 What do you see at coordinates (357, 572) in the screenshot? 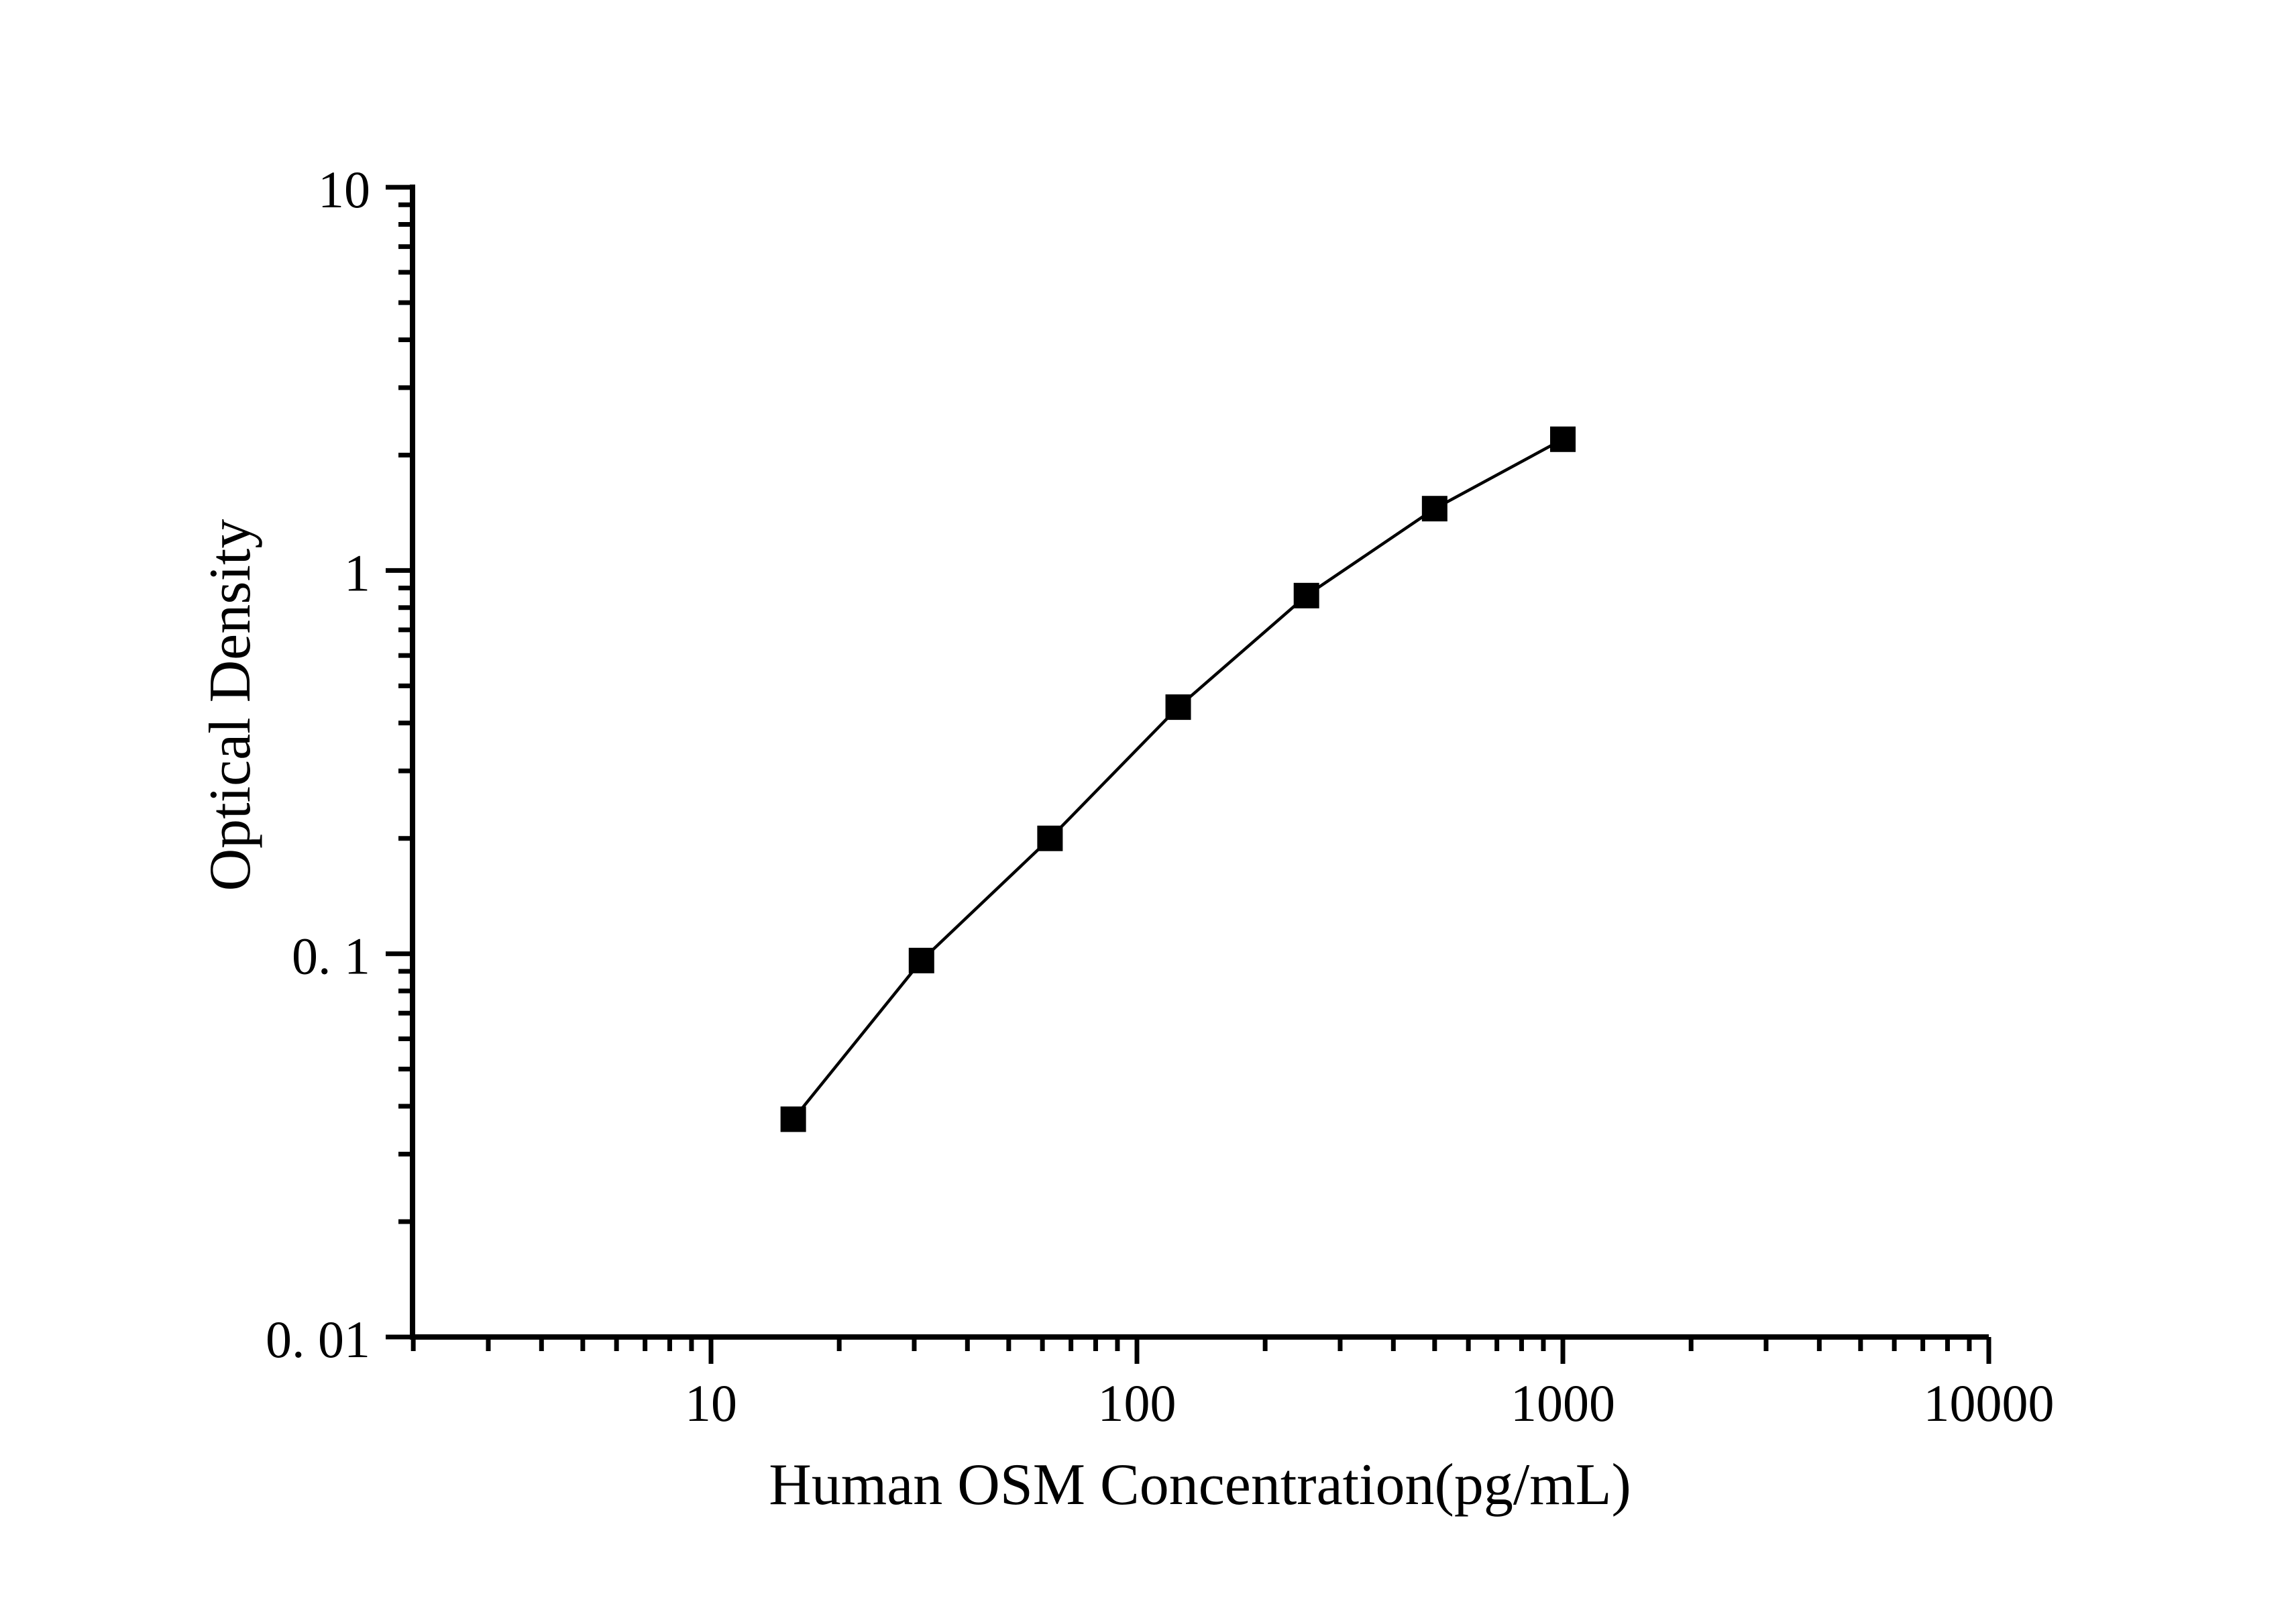
I see `y-tick-label: 1` at bounding box center [357, 572].